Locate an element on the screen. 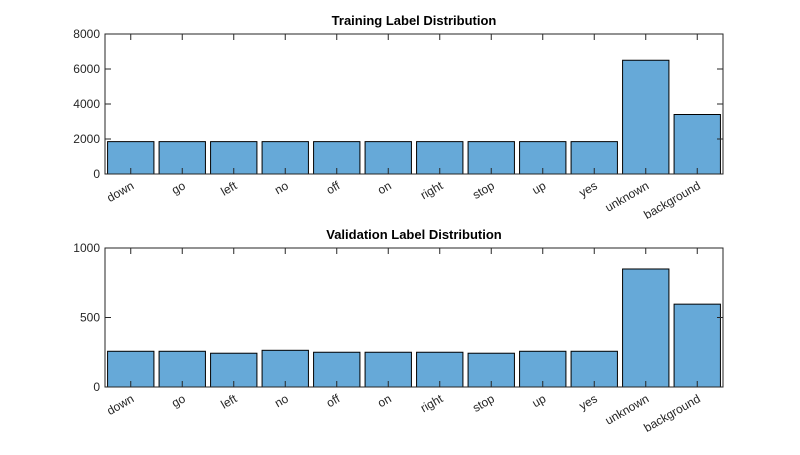  y-tick-label: 6000 is located at coordinates (86, 69).